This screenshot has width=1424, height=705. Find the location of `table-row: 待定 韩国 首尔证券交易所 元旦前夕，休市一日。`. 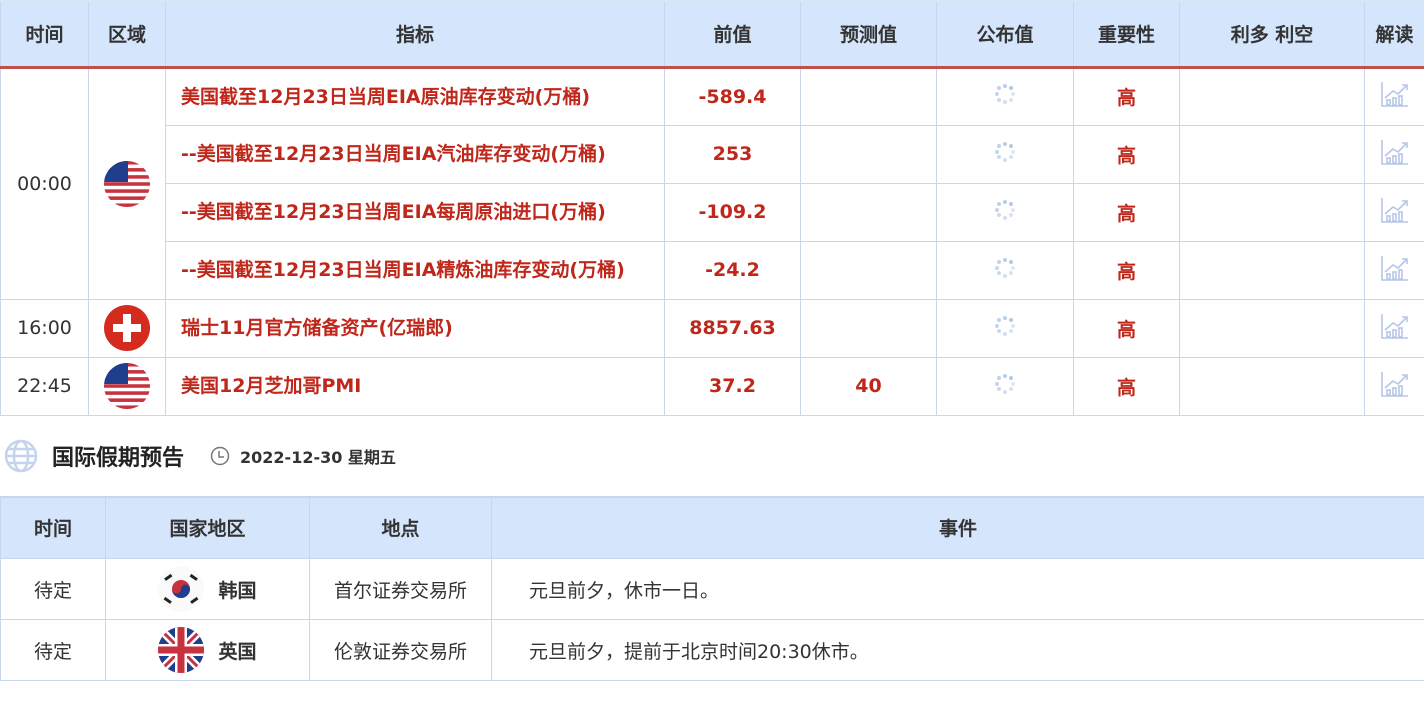

table-row: 待定 韩国 首尔证券交易所 元旦前夕，休市一日。 is located at coordinates (712, 589).